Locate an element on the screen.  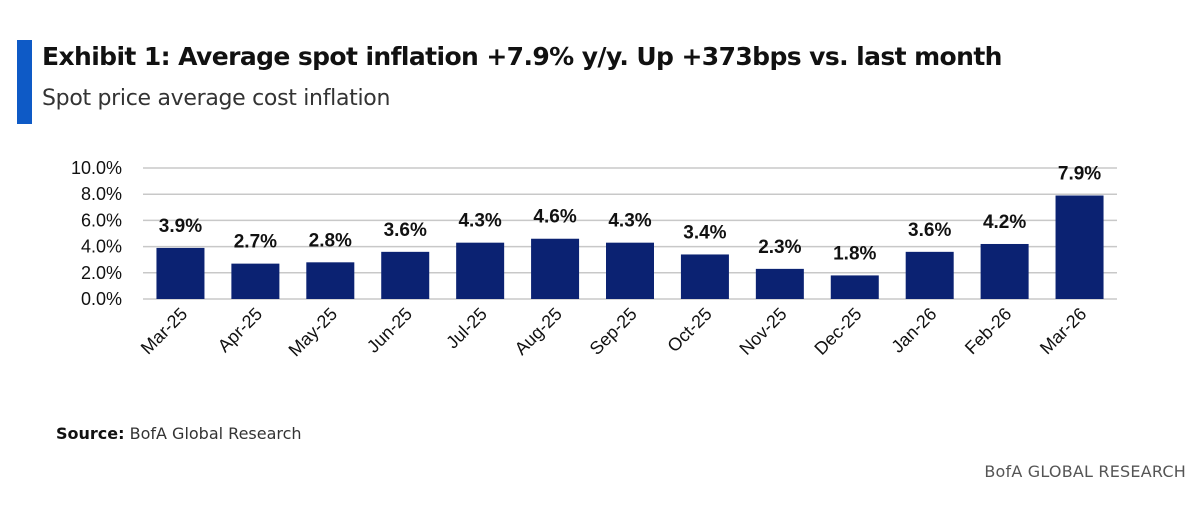
data-label: 2.7% is located at coordinates (255, 242).